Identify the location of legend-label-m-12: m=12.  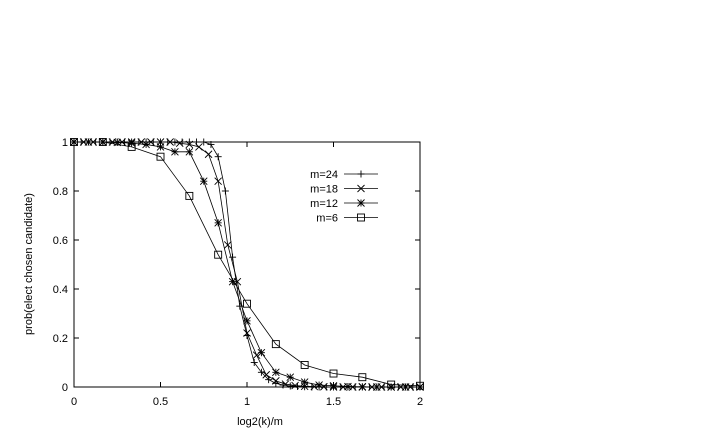
(324, 204).